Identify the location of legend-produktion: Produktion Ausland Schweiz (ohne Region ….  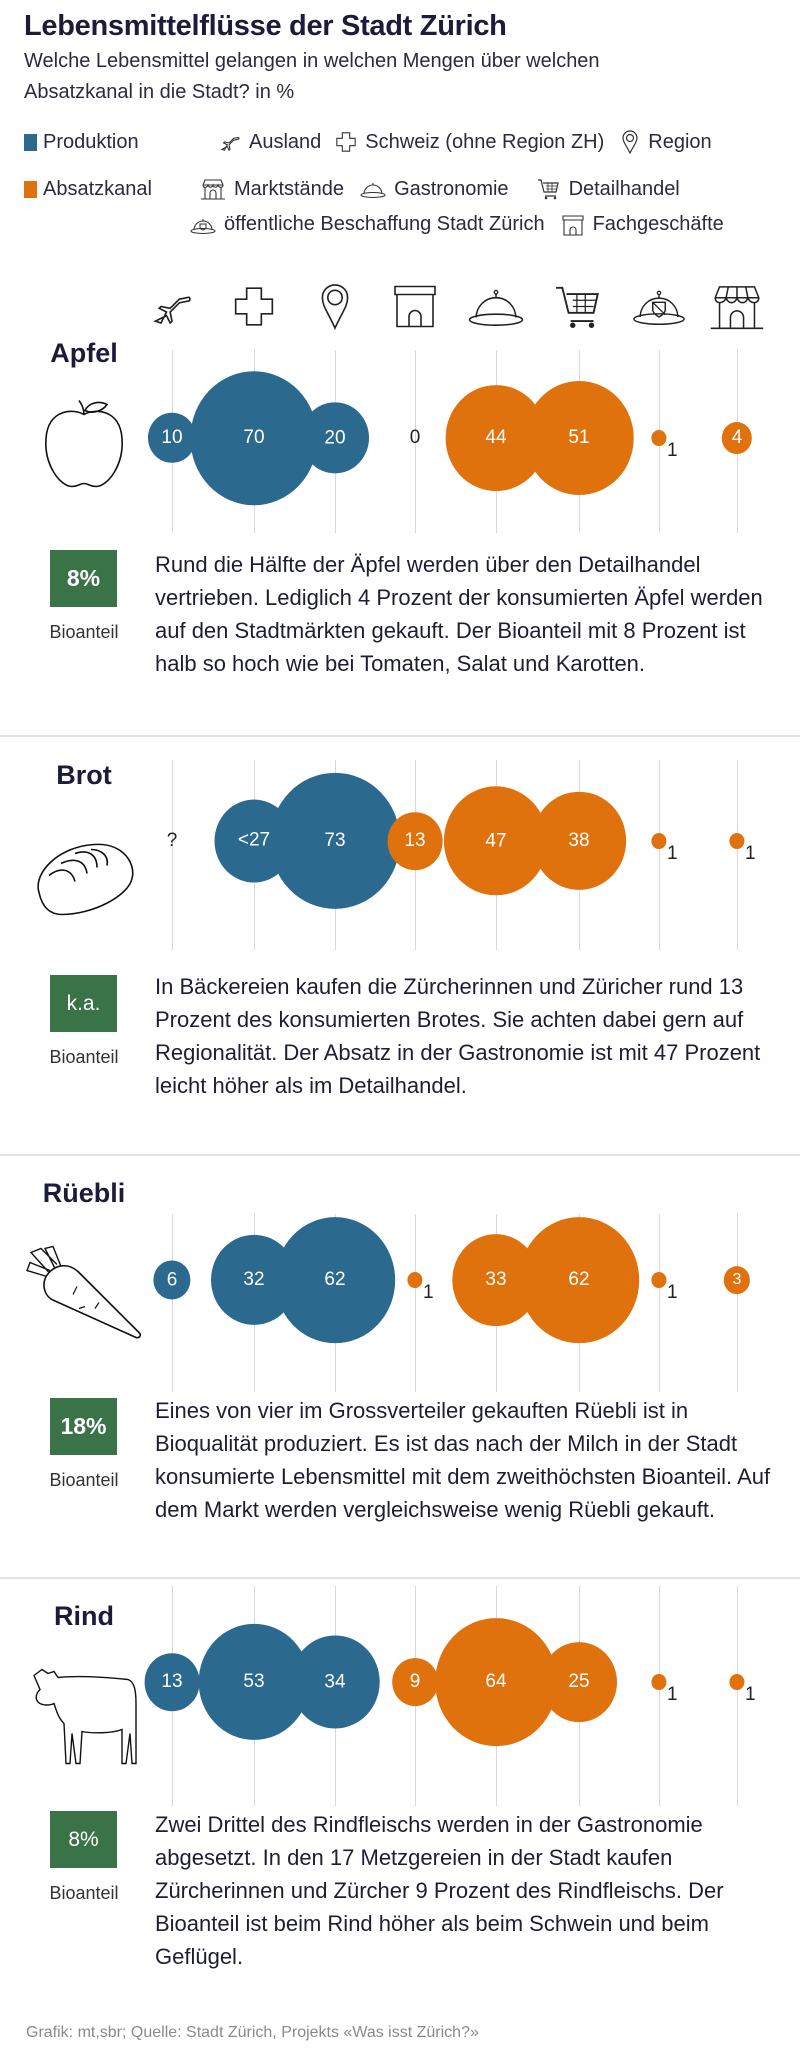
(368, 142).